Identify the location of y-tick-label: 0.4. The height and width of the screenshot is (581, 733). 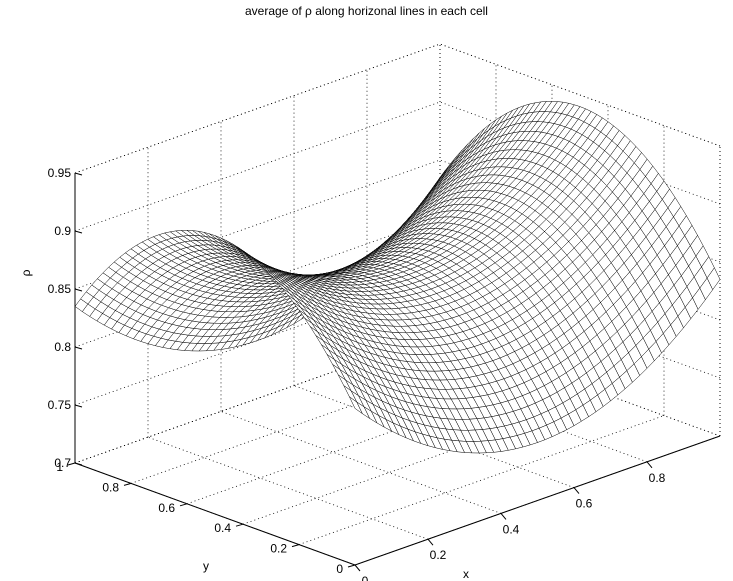
(222, 528).